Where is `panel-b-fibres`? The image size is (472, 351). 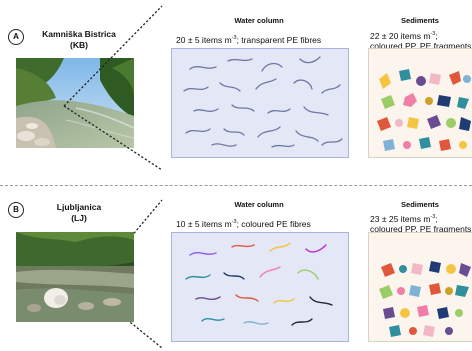
panel-b-fibres is located at coordinates (259, 284).